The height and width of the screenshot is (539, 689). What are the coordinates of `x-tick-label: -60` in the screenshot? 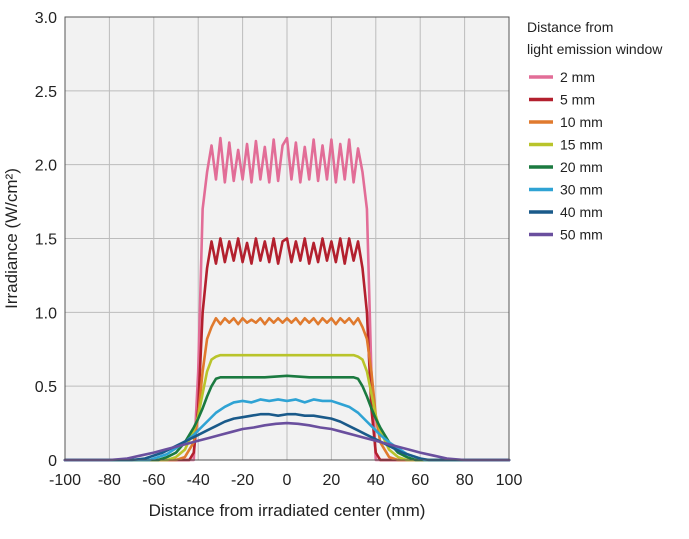 It's located at (153, 480).